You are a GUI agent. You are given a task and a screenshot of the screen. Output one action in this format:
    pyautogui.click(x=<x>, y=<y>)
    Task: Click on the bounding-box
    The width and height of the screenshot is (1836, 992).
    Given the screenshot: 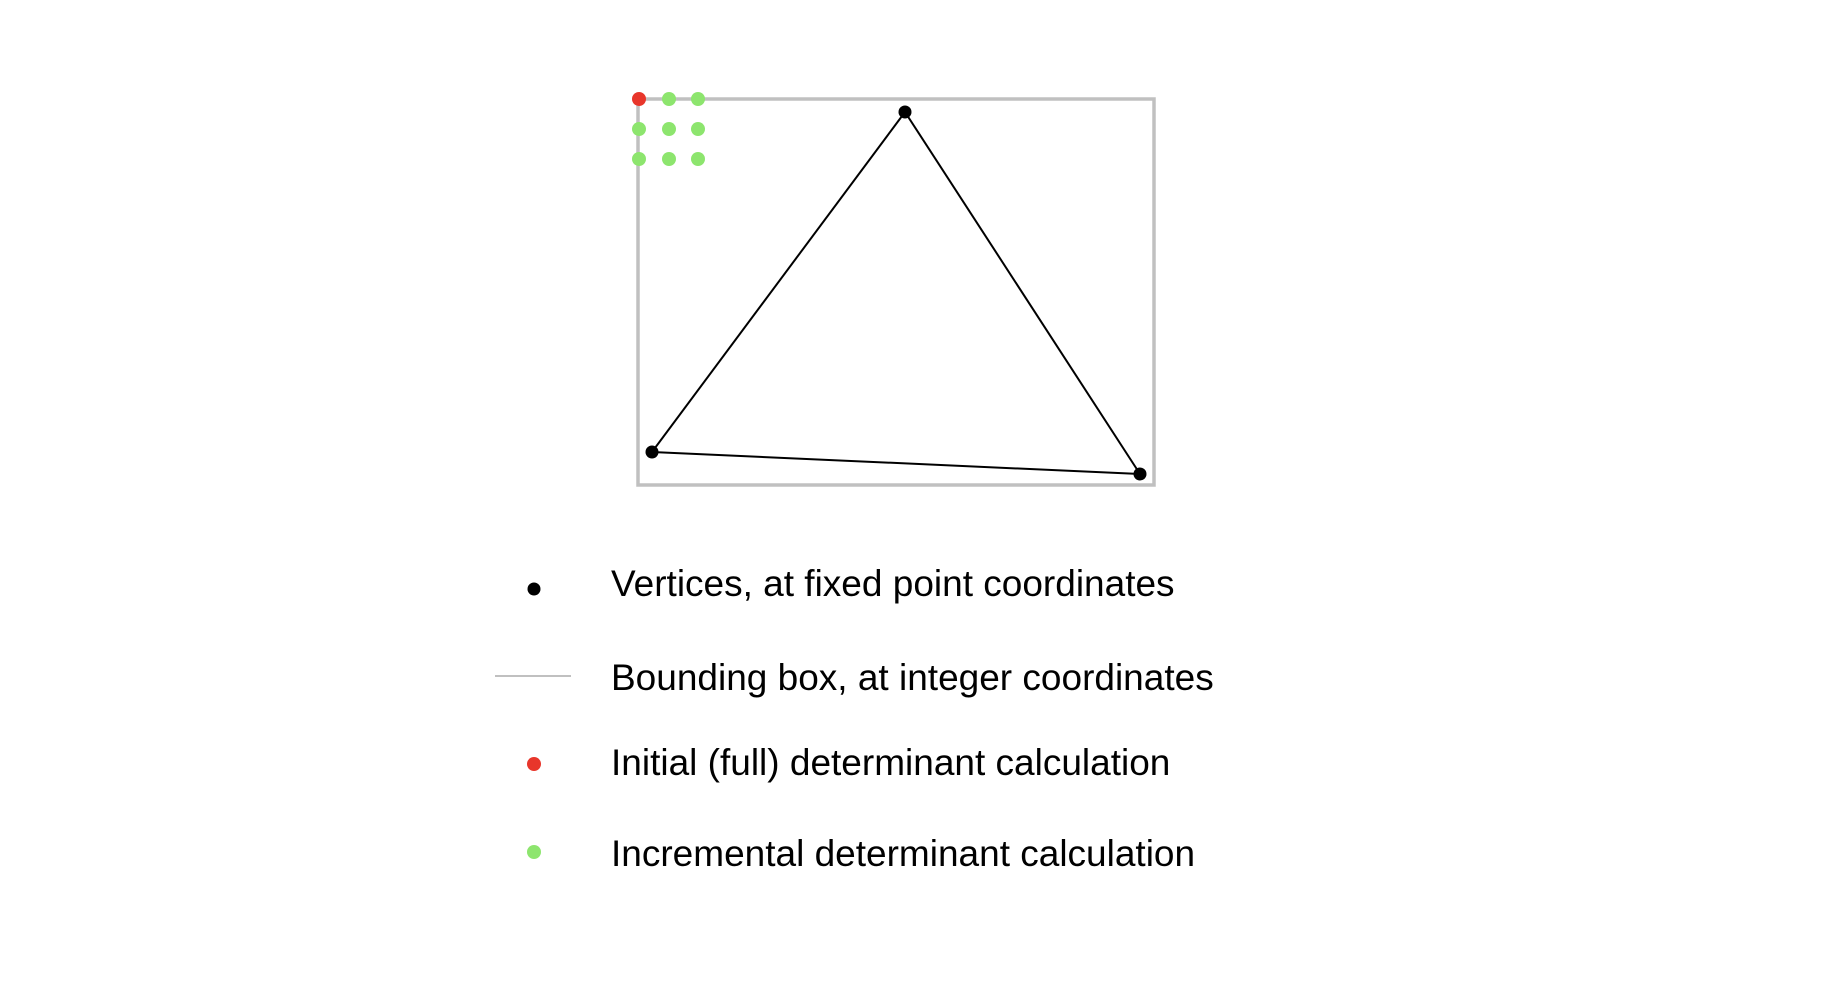 What is the action you would take?
    pyautogui.click(x=896, y=292)
    